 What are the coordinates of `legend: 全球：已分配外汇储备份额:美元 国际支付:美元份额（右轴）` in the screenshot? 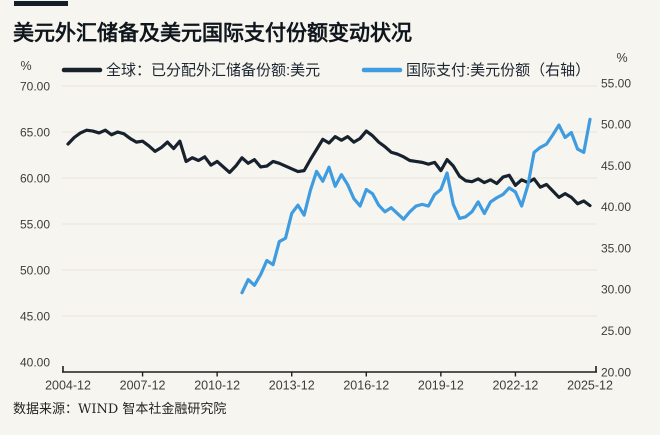 It's located at (325, 70).